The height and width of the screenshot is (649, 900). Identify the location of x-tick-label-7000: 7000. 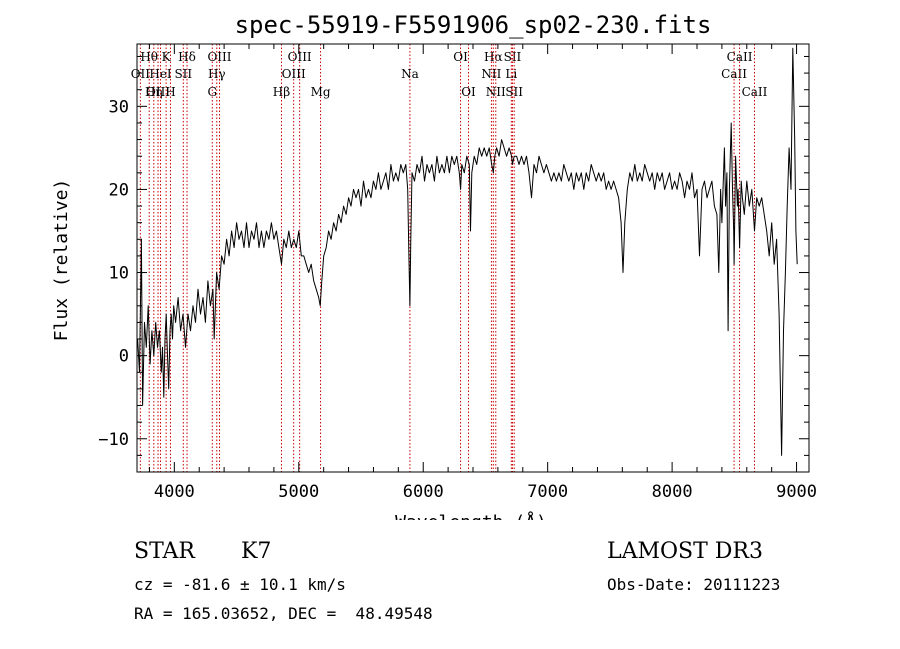
(547, 492).